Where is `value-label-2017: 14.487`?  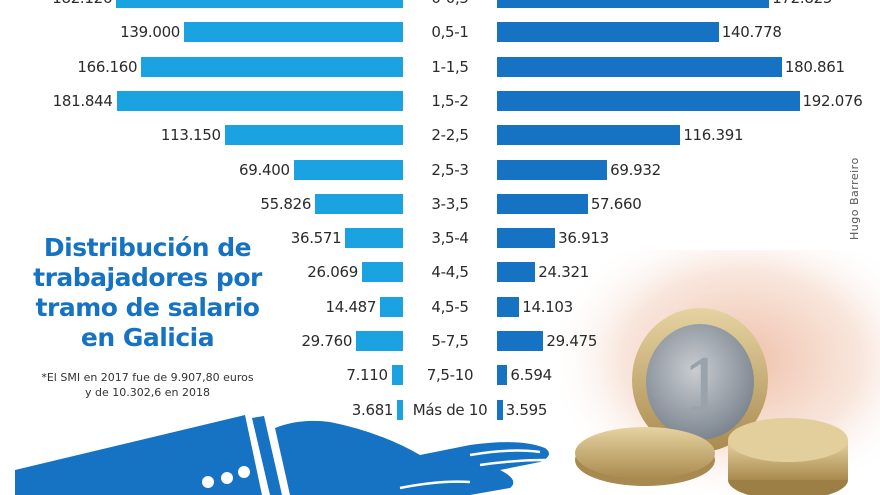 value-label-2017: 14.487 is located at coordinates (351, 306).